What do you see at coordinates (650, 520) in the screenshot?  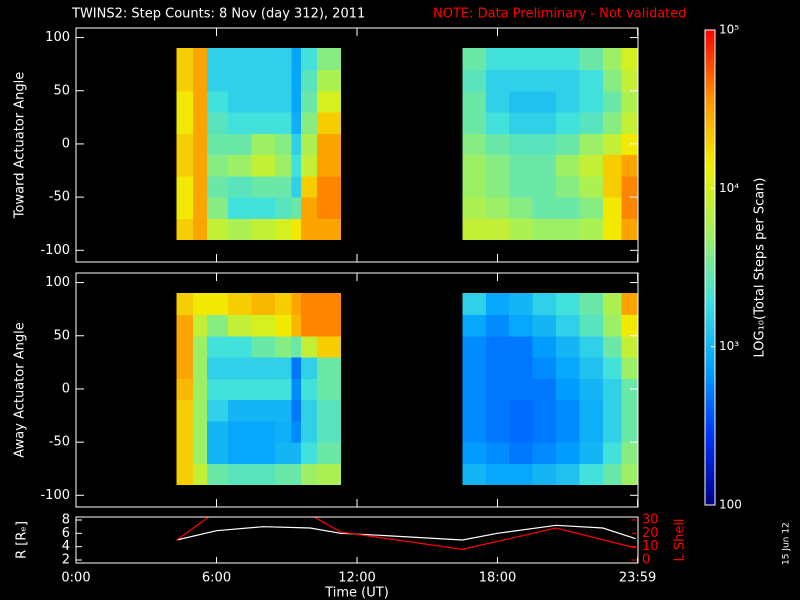 I see `y2-tick-label: 30` at bounding box center [650, 520].